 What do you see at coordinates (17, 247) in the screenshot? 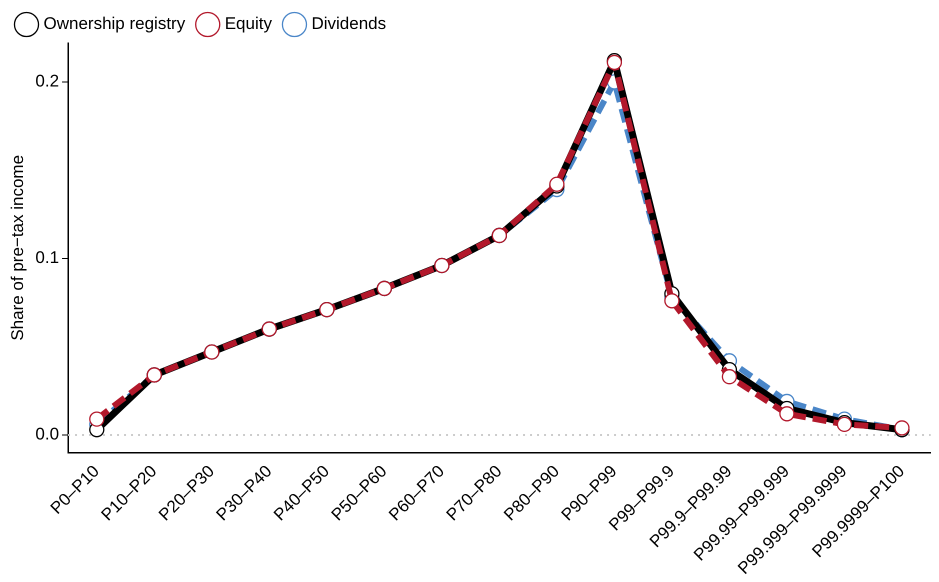
I see `y-axis-title: Share of pre−tax income` at bounding box center [17, 247].